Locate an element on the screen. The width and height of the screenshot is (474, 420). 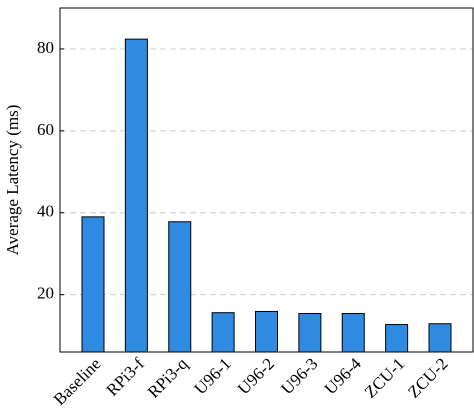
x-tick-label: U96-3 is located at coordinates (299, 376).